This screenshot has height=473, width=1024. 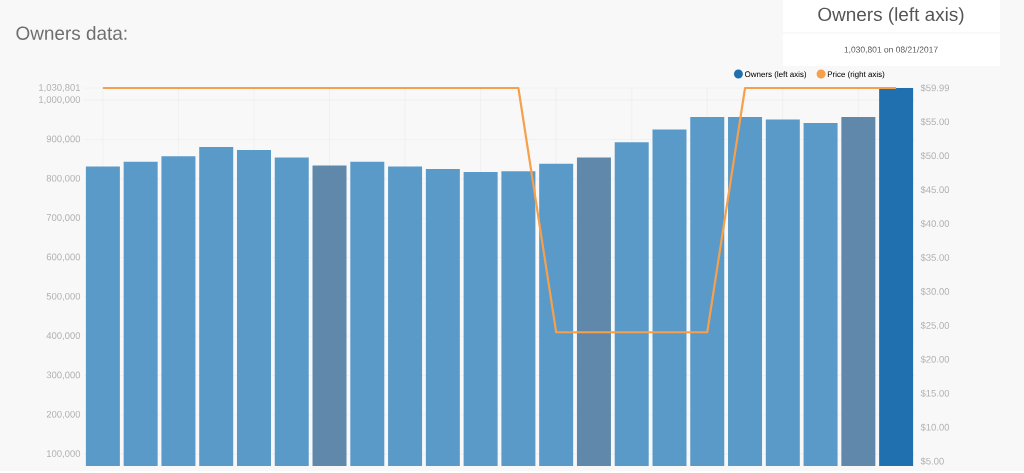 What do you see at coordinates (891, 50) in the screenshot?
I see `text: 1,030,801 on 08/21/2017` at bounding box center [891, 50].